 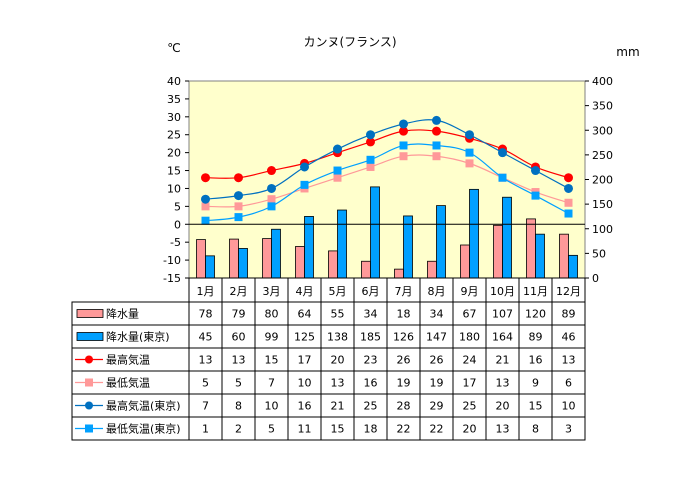 What do you see at coordinates (502, 314) in the screenshot?
I see `cell-precip-10: 107` at bounding box center [502, 314].